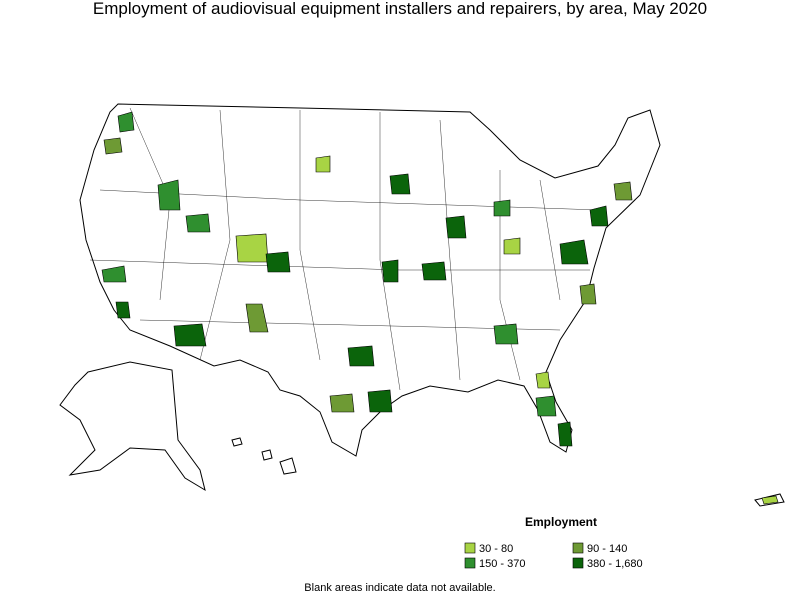 The image size is (800, 600). I want to click on legend-label: 30 - 80, so click(496, 549).